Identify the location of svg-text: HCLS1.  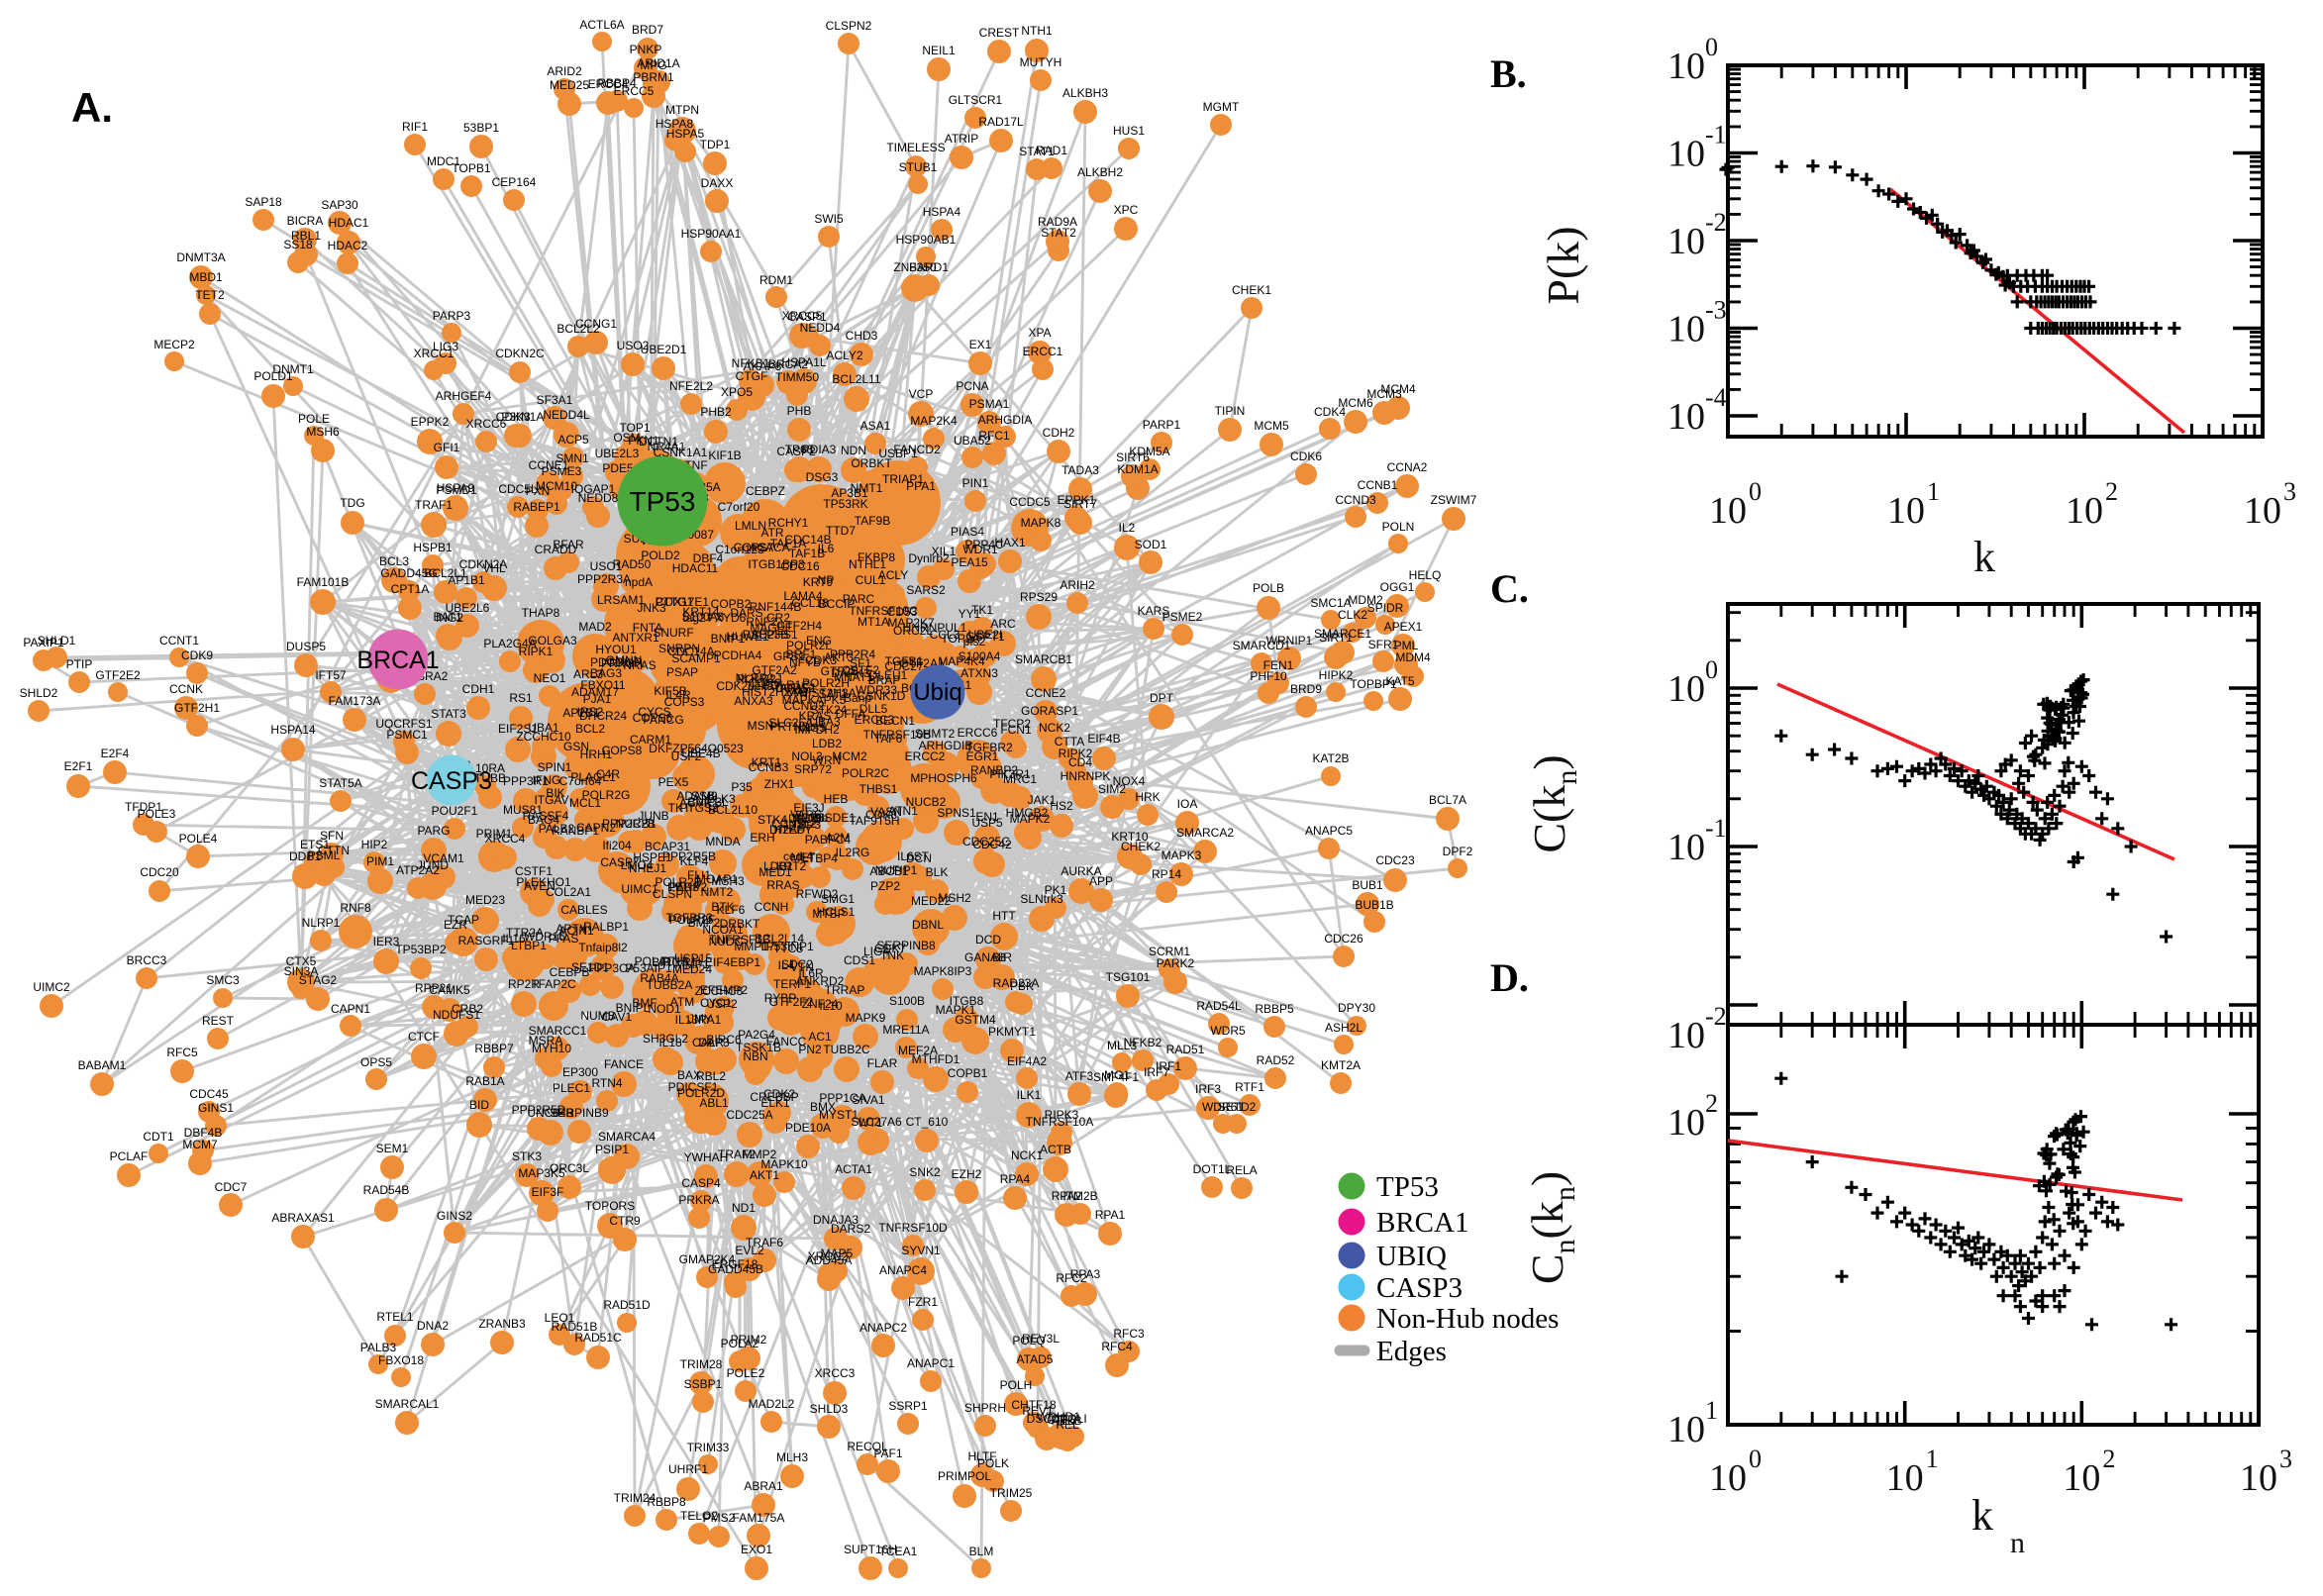
(836, 912).